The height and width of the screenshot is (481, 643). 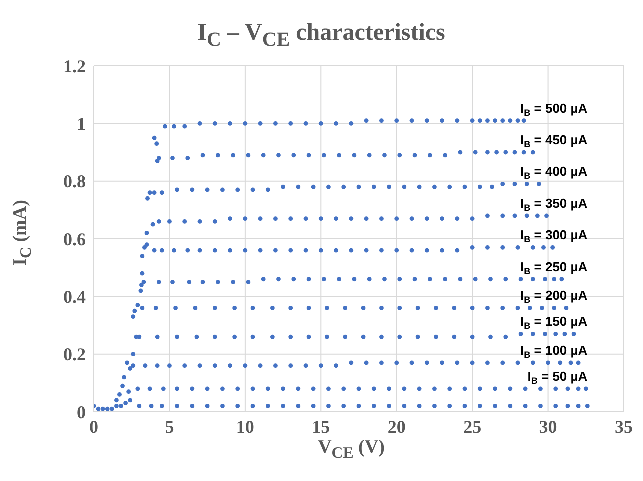 What do you see at coordinates (554, 236) in the screenshot?
I see `annotation: I$_{B}$ = 300 µA` at bounding box center [554, 236].